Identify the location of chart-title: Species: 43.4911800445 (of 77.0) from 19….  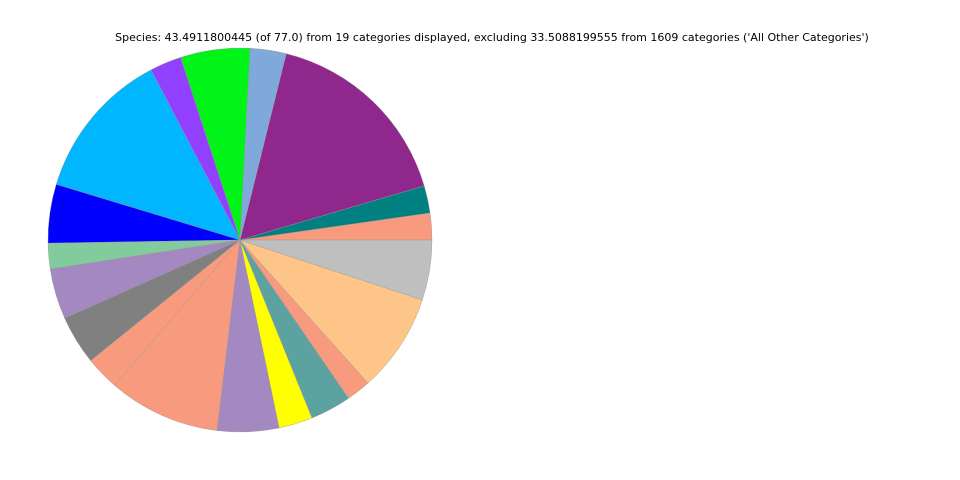
(492, 37).